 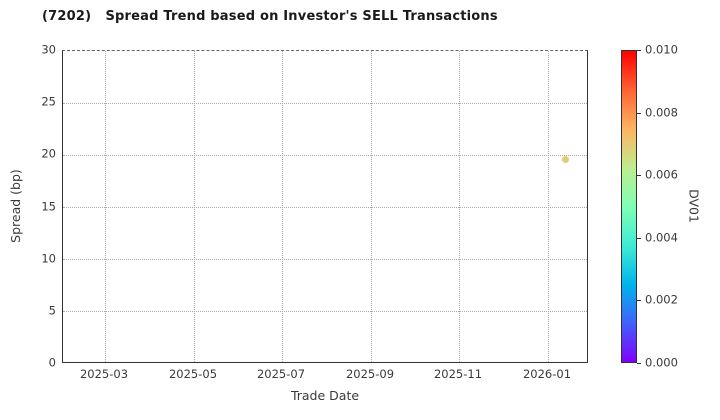 What do you see at coordinates (325, 395) in the screenshot?
I see `x-axis-label: Trade Date` at bounding box center [325, 395].